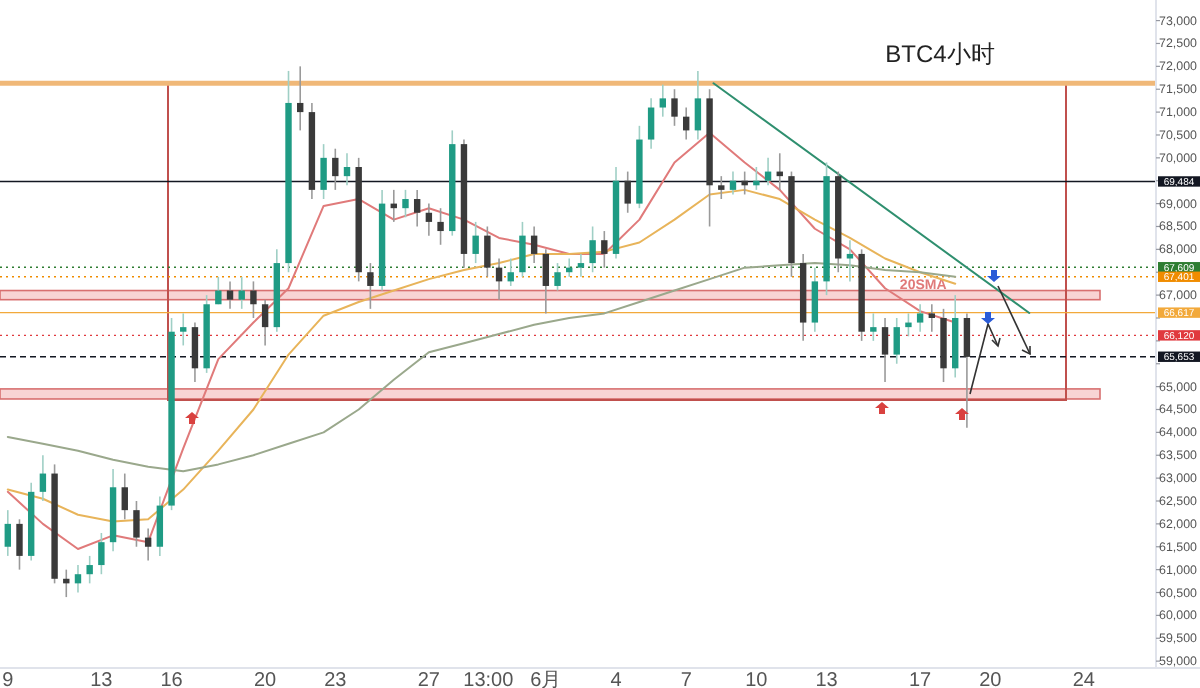 The height and width of the screenshot is (688, 1200). I want to click on x-tick-label: 17, so click(921, 679).